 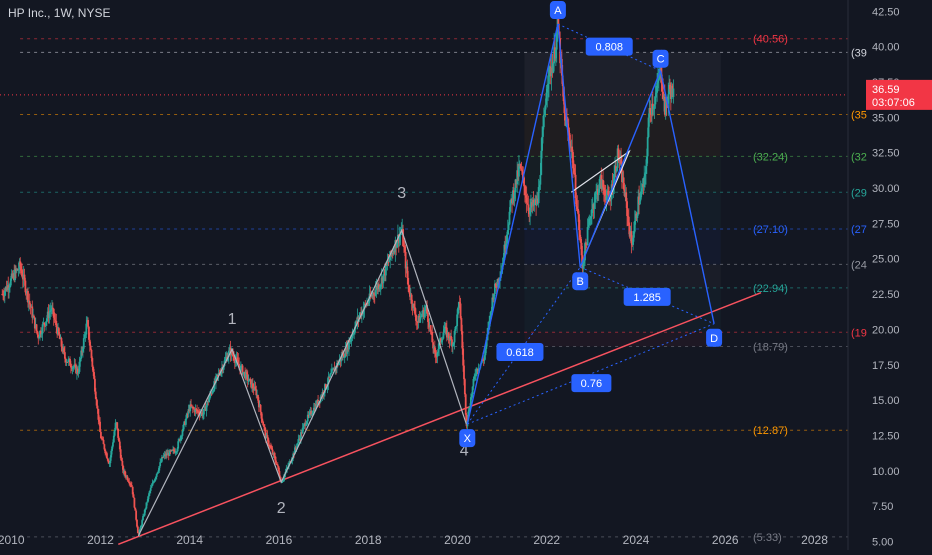 I want to click on wave-label-2: 2, so click(x=281, y=508).